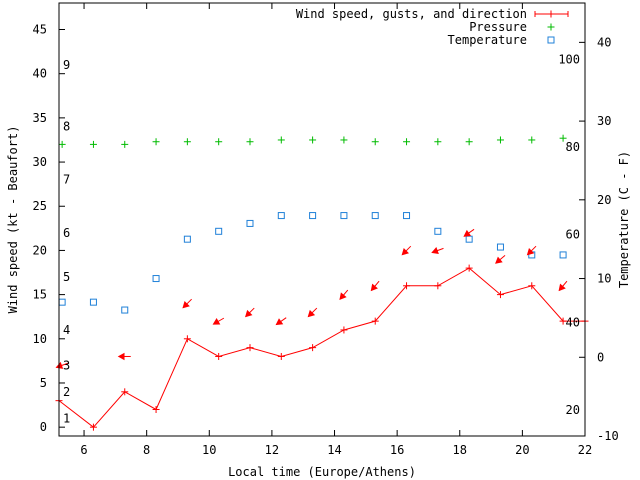  I want to click on y-tick-label: 15, so click(40, 295).